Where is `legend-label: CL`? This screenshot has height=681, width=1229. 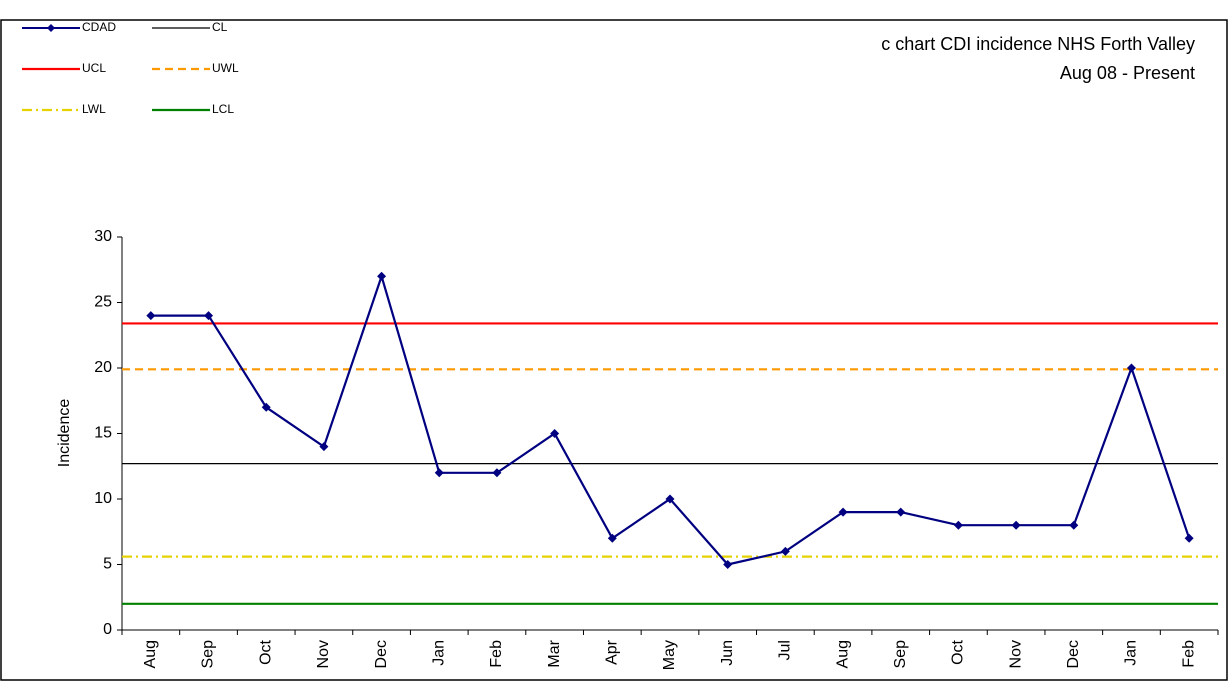 legend-label: CL is located at coordinates (220, 27).